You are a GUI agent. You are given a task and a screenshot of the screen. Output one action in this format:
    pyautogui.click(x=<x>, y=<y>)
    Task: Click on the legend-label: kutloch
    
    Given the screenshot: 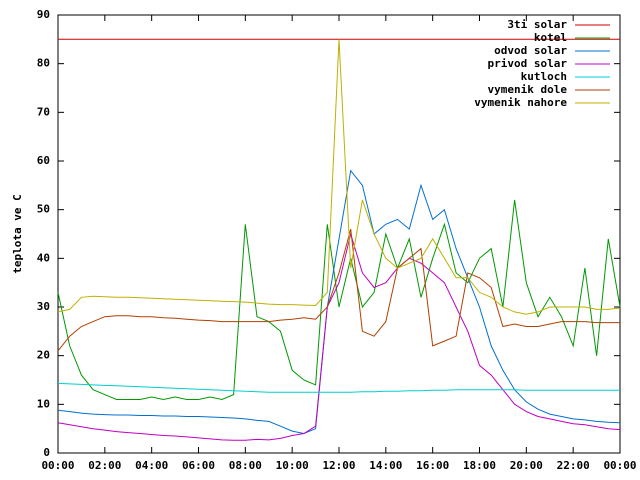 What is the action you would take?
    pyautogui.click(x=544, y=76)
    